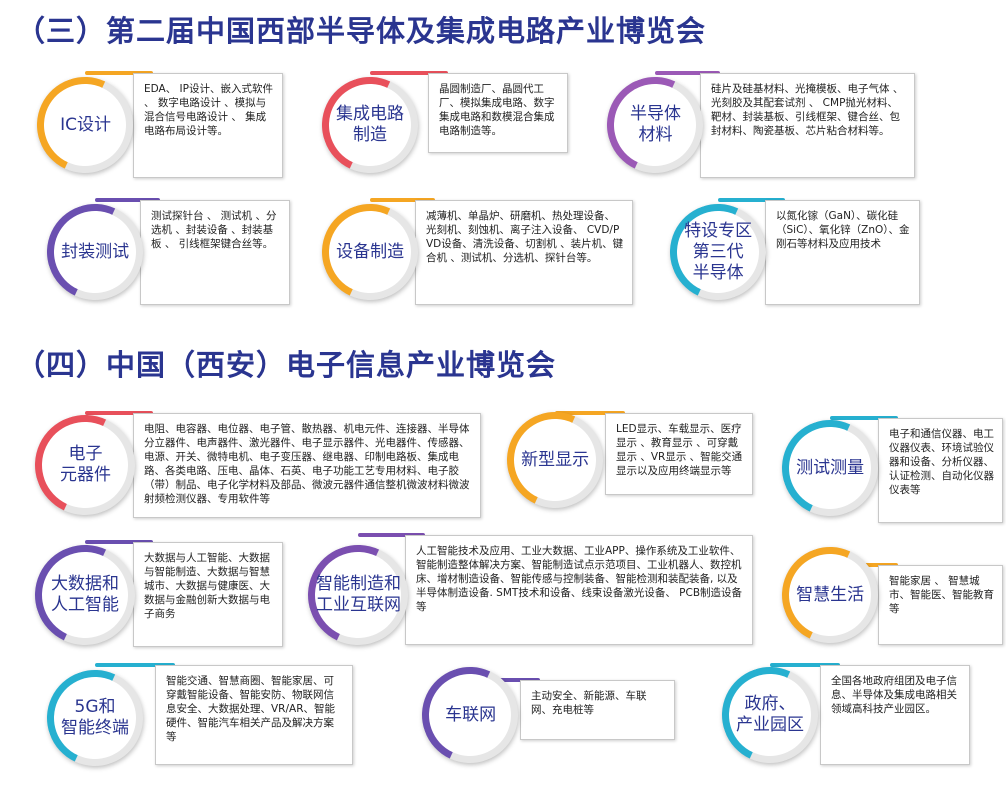  What do you see at coordinates (358, 605) in the screenshot?
I see `label-line: 工业互联网` at bounding box center [358, 605].